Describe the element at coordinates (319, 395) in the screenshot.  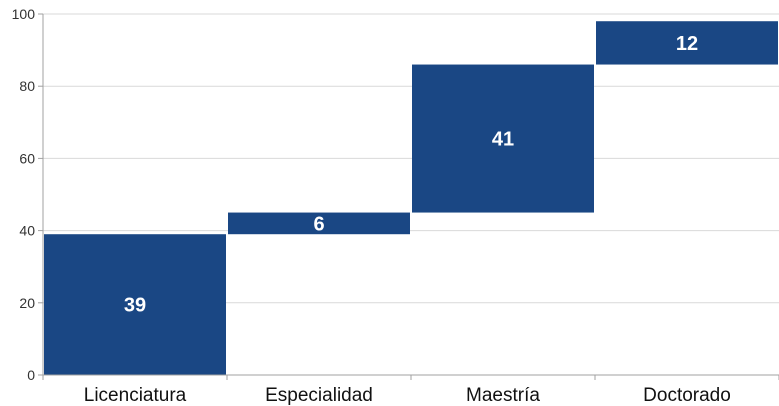
I see `x-tick-label: Especialidad` at that location.